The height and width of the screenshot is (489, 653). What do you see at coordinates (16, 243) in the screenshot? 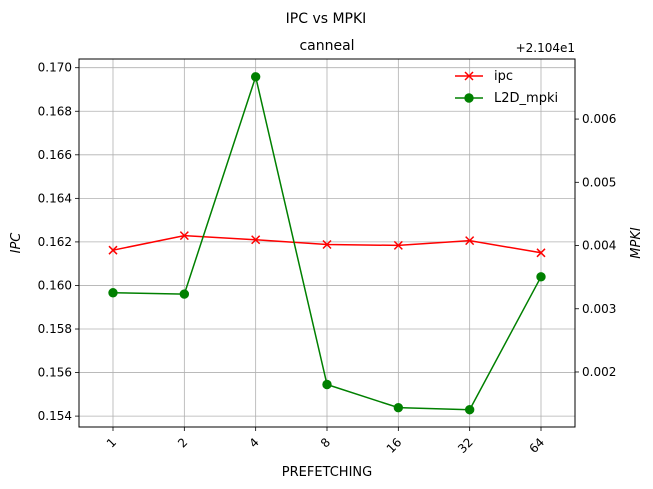
I see `y-axis-left-label: IPC` at bounding box center [16, 243].